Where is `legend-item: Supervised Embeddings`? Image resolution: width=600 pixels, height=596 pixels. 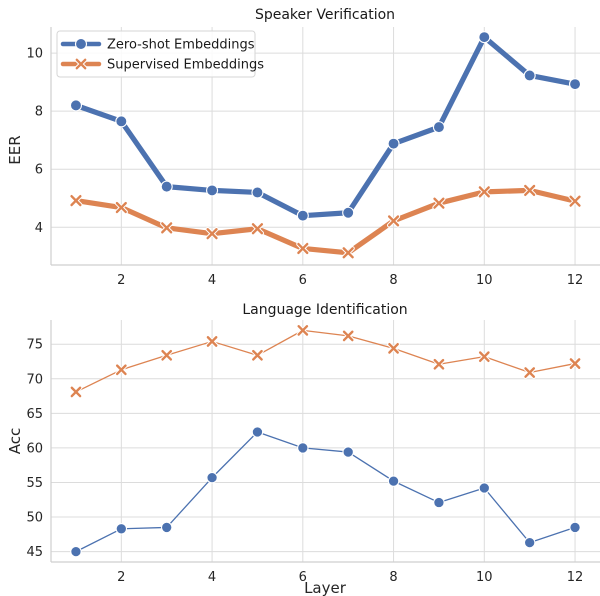
legend-item: Supervised Embeddings is located at coordinates (162, 65).